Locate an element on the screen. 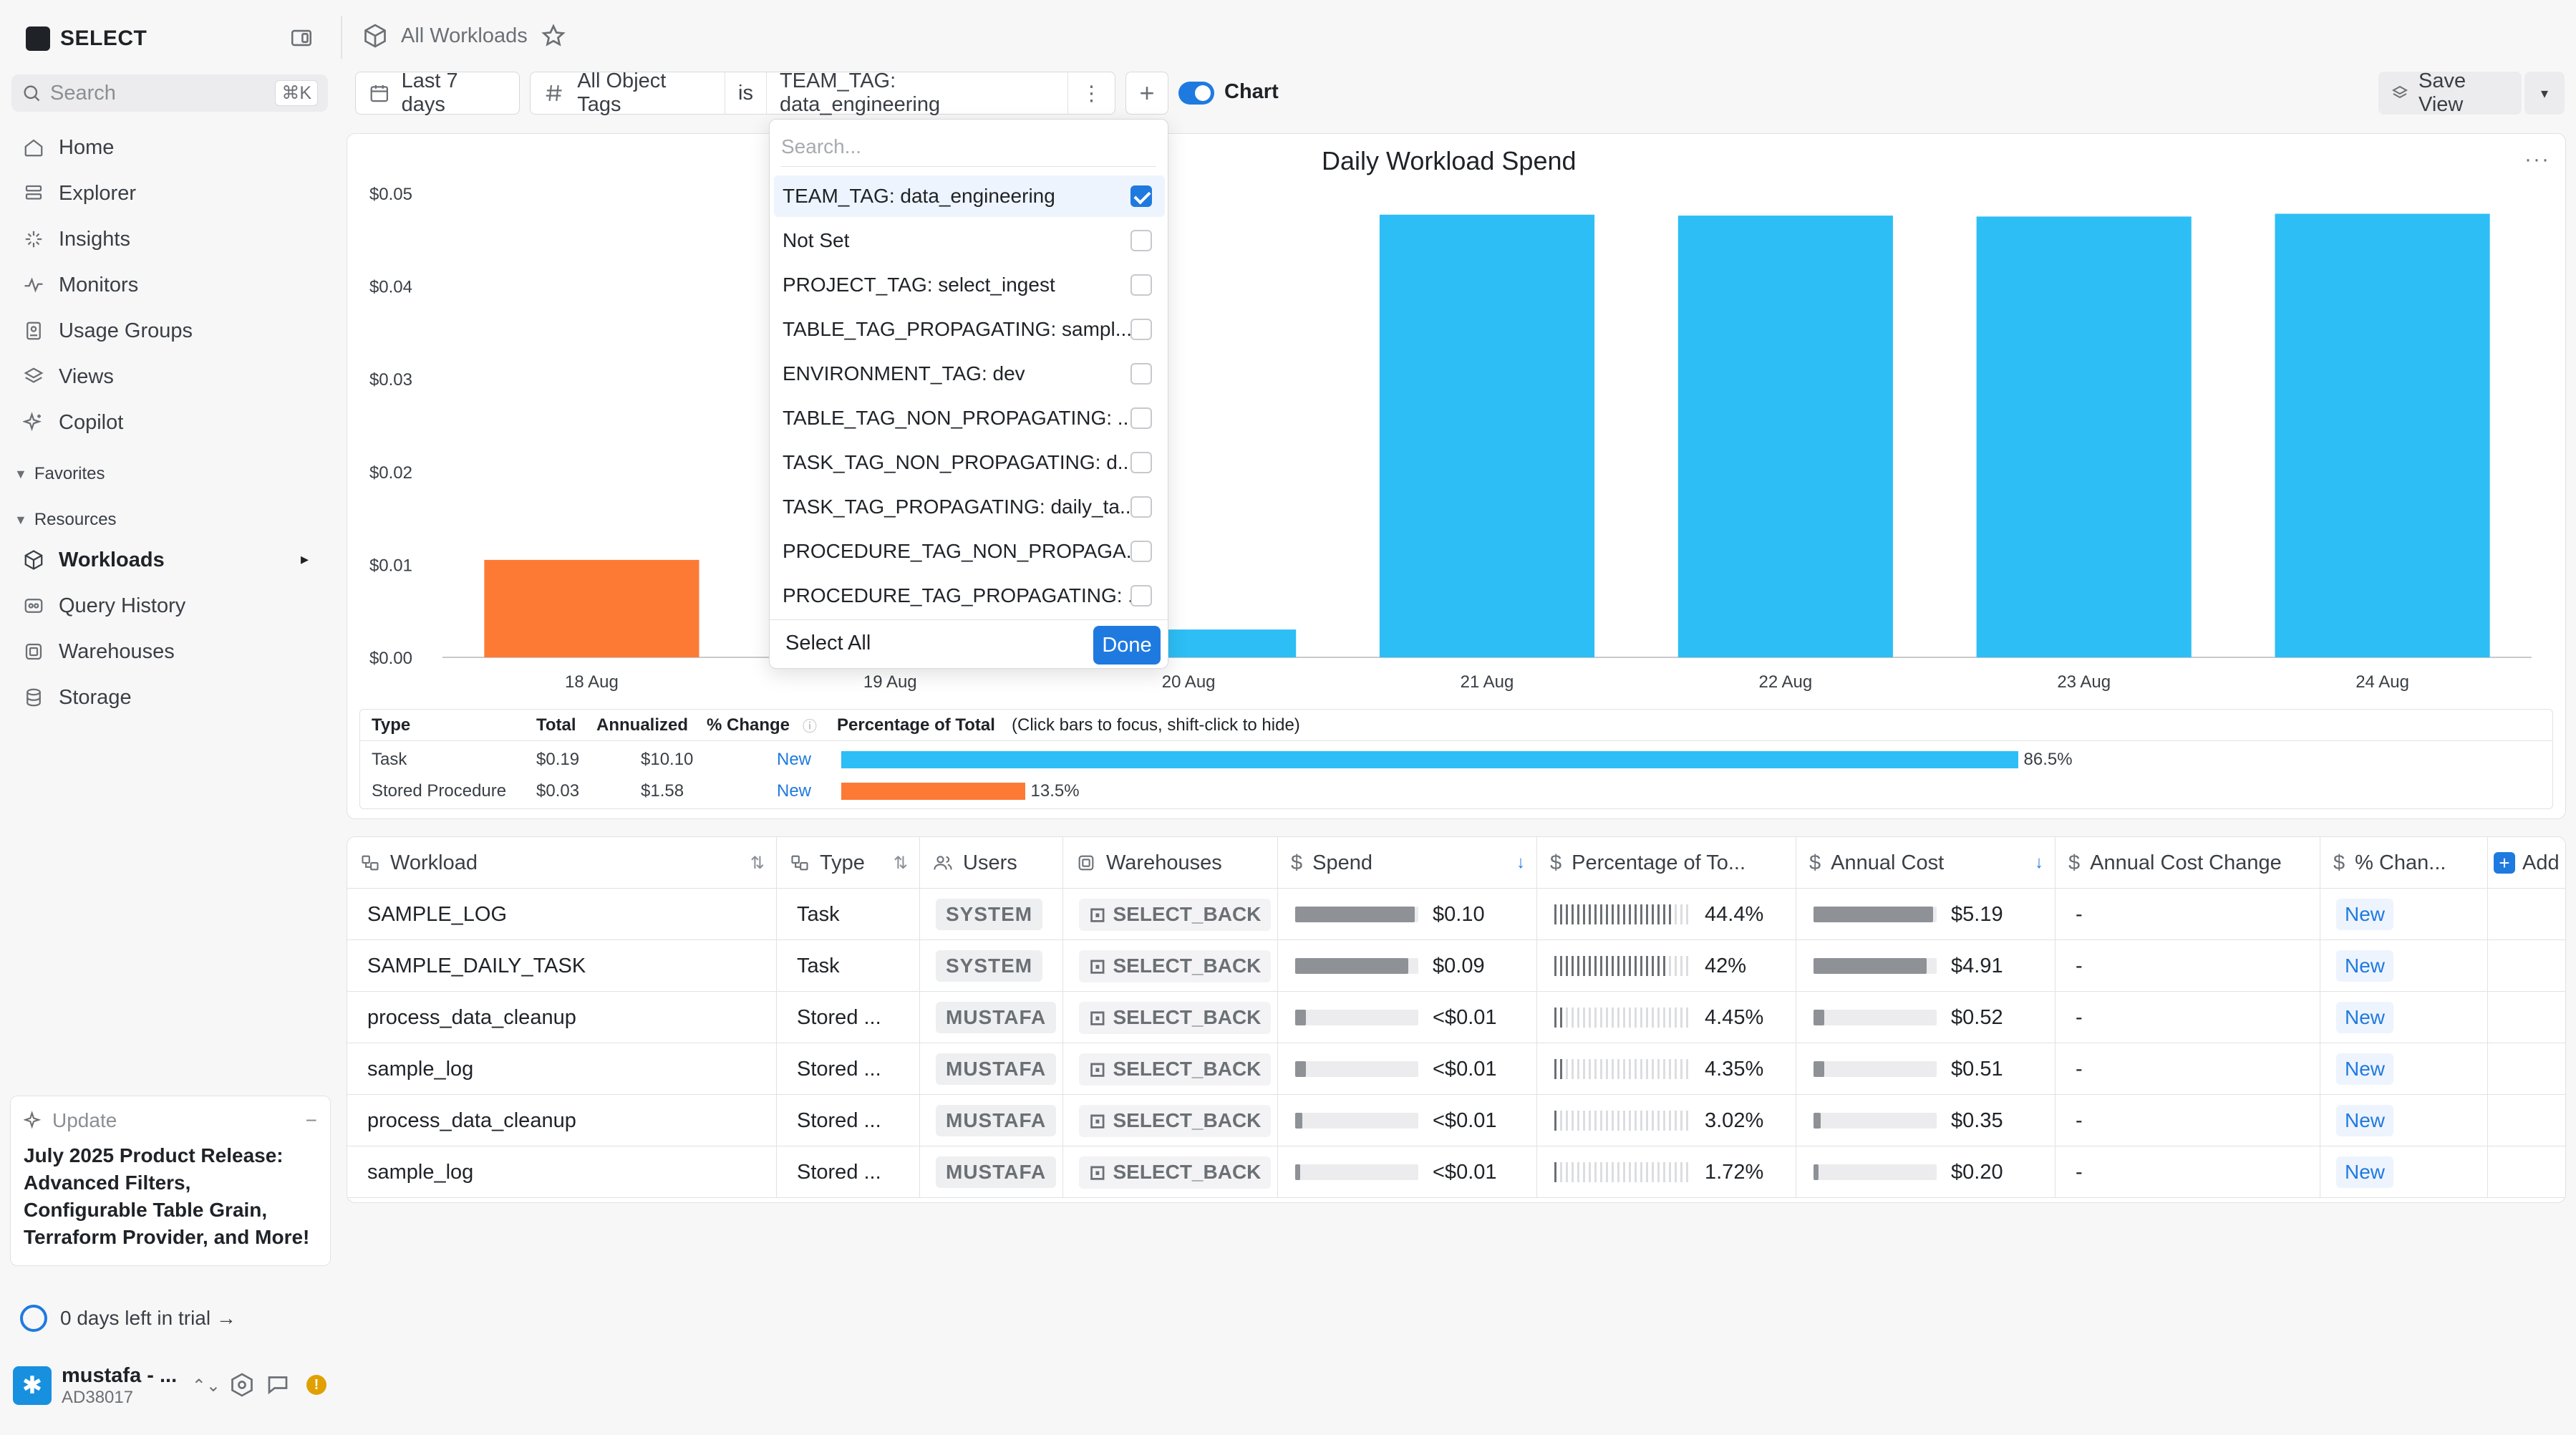 The image size is (2576, 1435). trial-link: 0 days left in trial → is located at coordinates (128, 1318).